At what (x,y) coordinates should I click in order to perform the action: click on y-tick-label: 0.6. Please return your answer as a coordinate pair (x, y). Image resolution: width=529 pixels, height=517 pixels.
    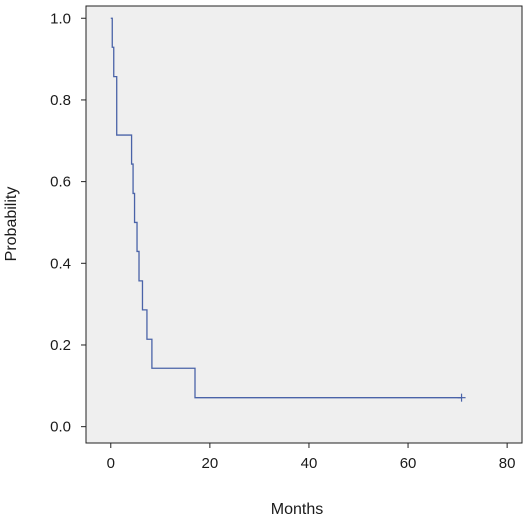
    Looking at the image, I should click on (60, 182).